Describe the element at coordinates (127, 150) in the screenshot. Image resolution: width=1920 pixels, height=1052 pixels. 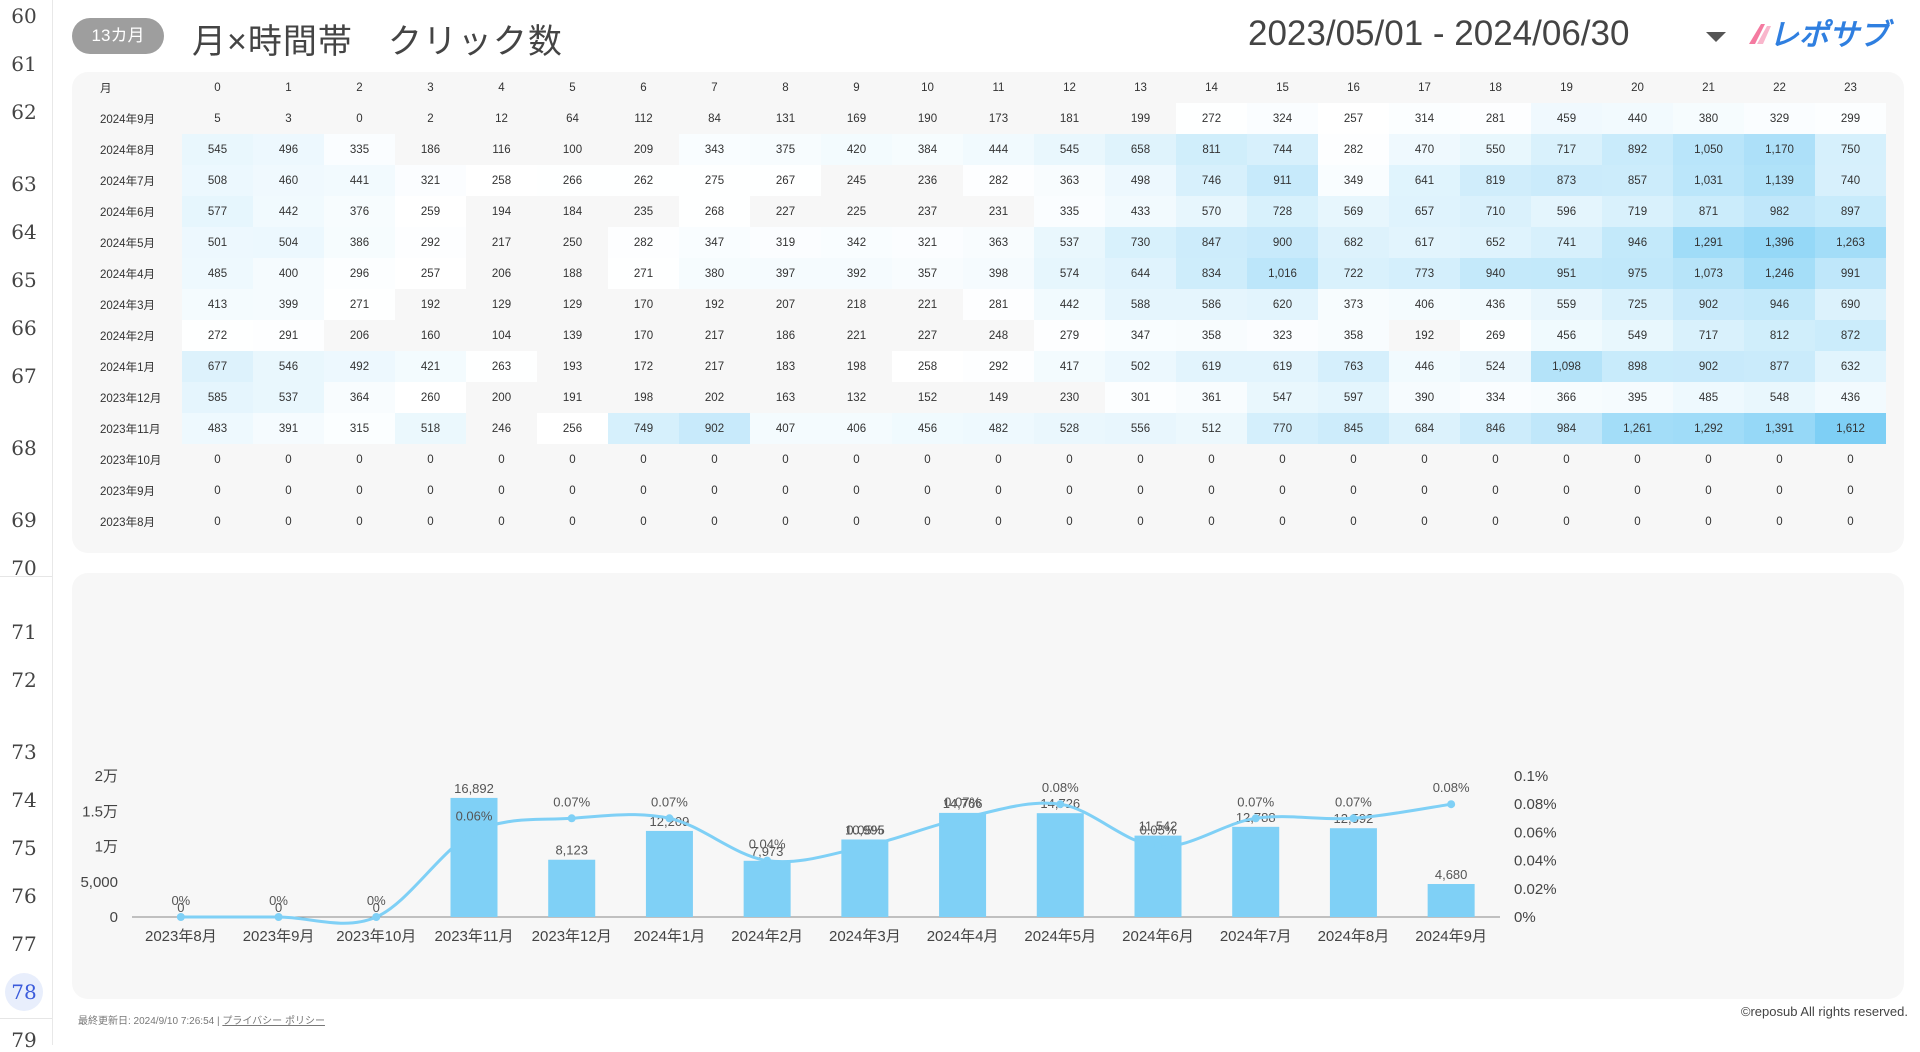
I see `month-label: 2024年8月` at that location.